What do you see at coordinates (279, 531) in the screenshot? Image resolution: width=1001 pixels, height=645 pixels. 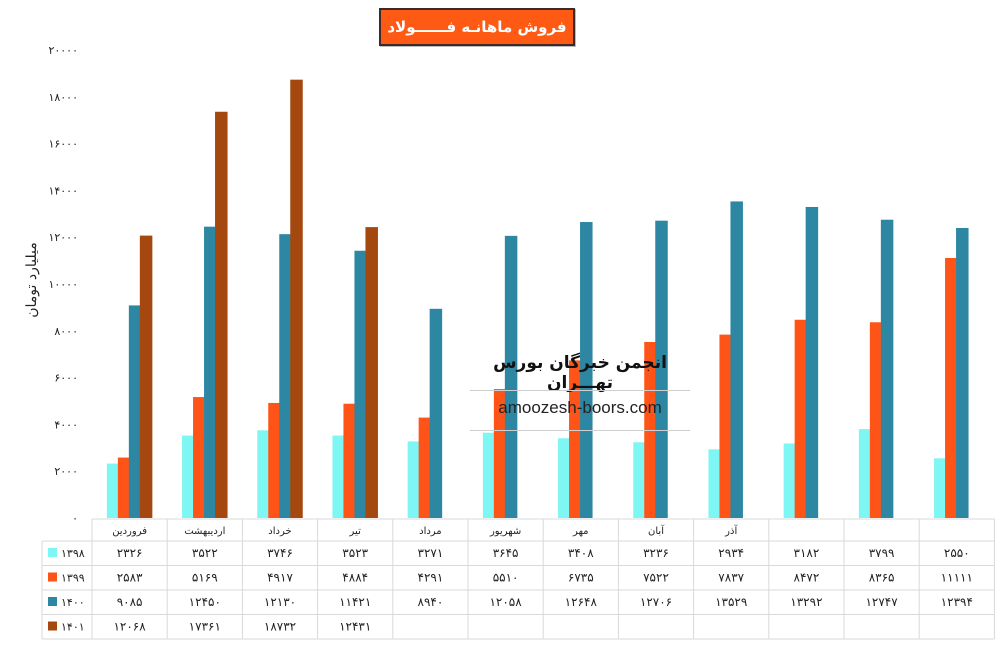 I see `category-label: خرداد` at bounding box center [279, 531].